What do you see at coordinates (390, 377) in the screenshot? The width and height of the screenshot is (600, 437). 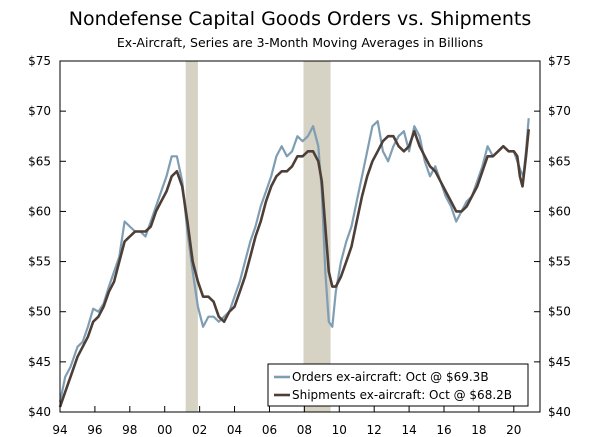 I see `legend-label-orders: Orders ex-aircraft: Oct @ $69.3B` at bounding box center [390, 377].